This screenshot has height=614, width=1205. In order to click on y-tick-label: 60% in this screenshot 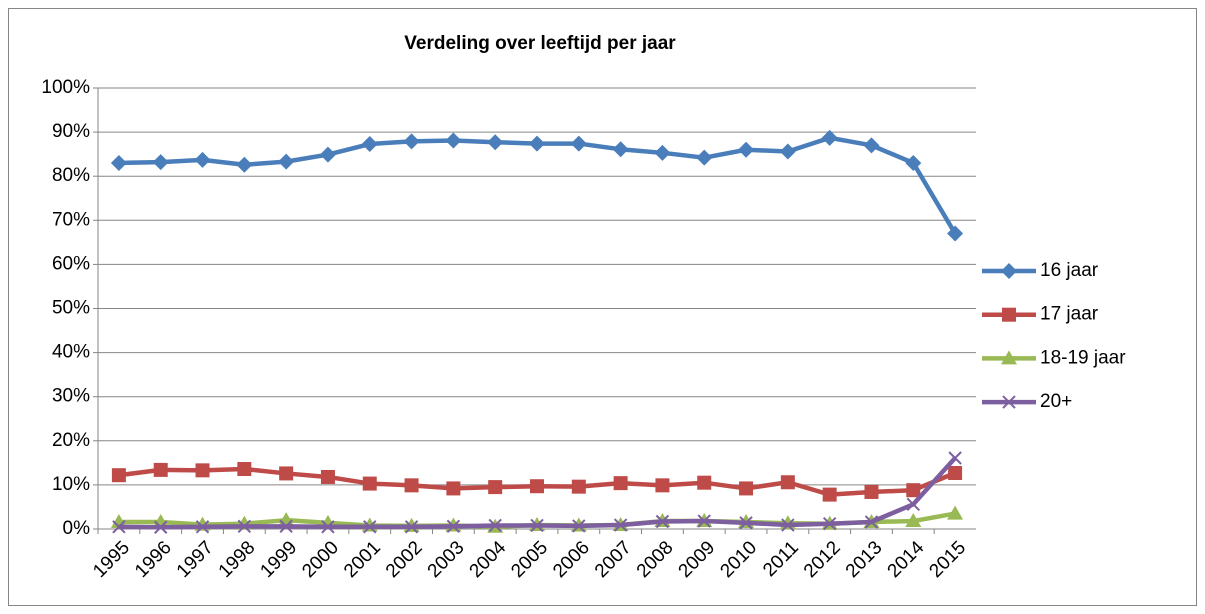, I will do `click(71, 263)`.